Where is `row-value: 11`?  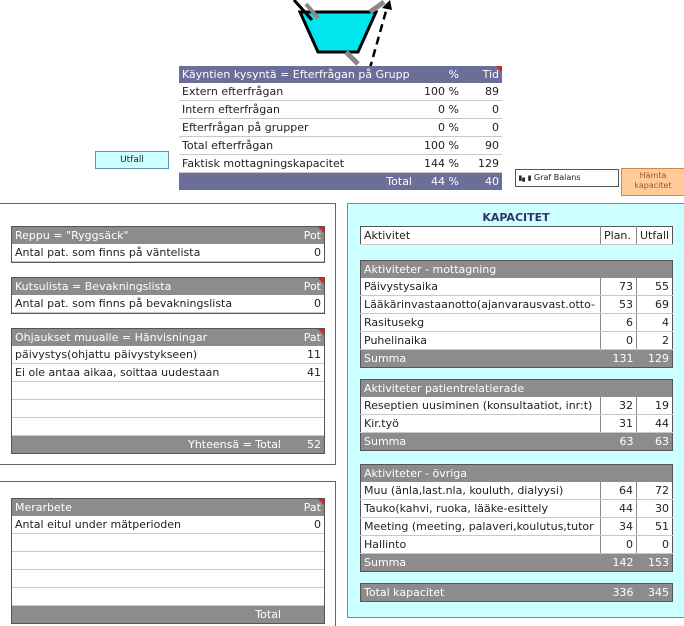
row-value: 11 is located at coordinates (304, 355).